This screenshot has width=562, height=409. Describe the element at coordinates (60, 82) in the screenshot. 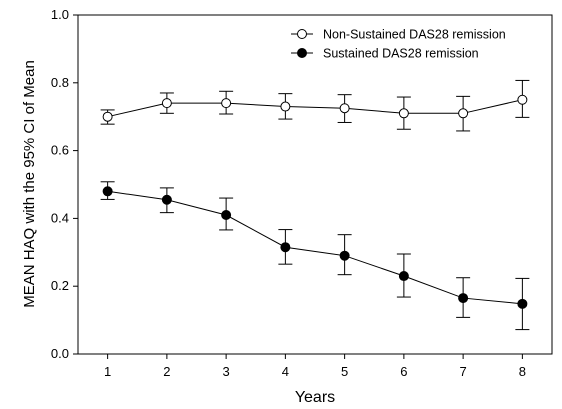

I see `y-tick-label: 0.8` at that location.